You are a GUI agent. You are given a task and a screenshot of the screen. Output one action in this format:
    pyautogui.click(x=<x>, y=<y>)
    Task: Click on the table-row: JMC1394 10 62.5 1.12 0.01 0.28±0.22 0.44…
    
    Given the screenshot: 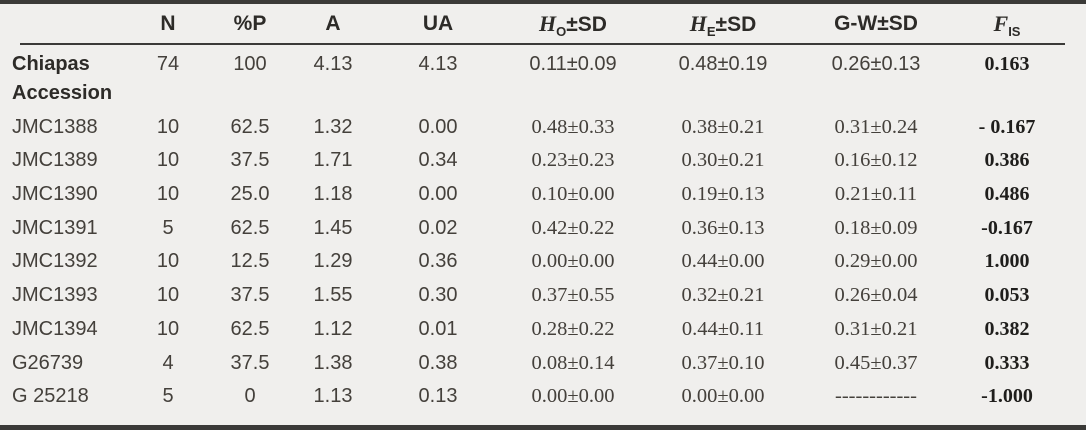 What is the action you would take?
    pyautogui.click(x=543, y=330)
    